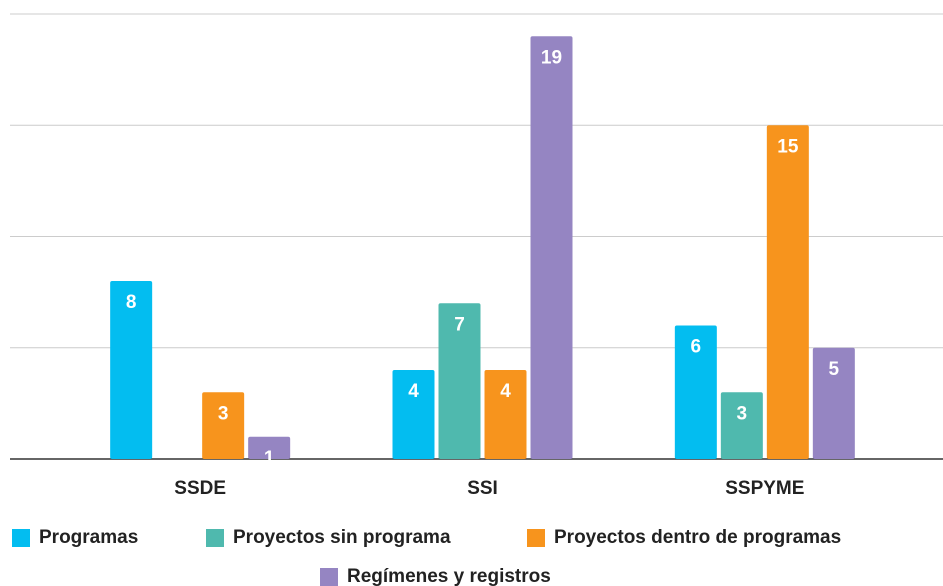 Image resolution: width=943 pixels, height=586 pixels. Describe the element at coordinates (482, 488) in the screenshot. I see `x-tick-label: SSI` at that location.